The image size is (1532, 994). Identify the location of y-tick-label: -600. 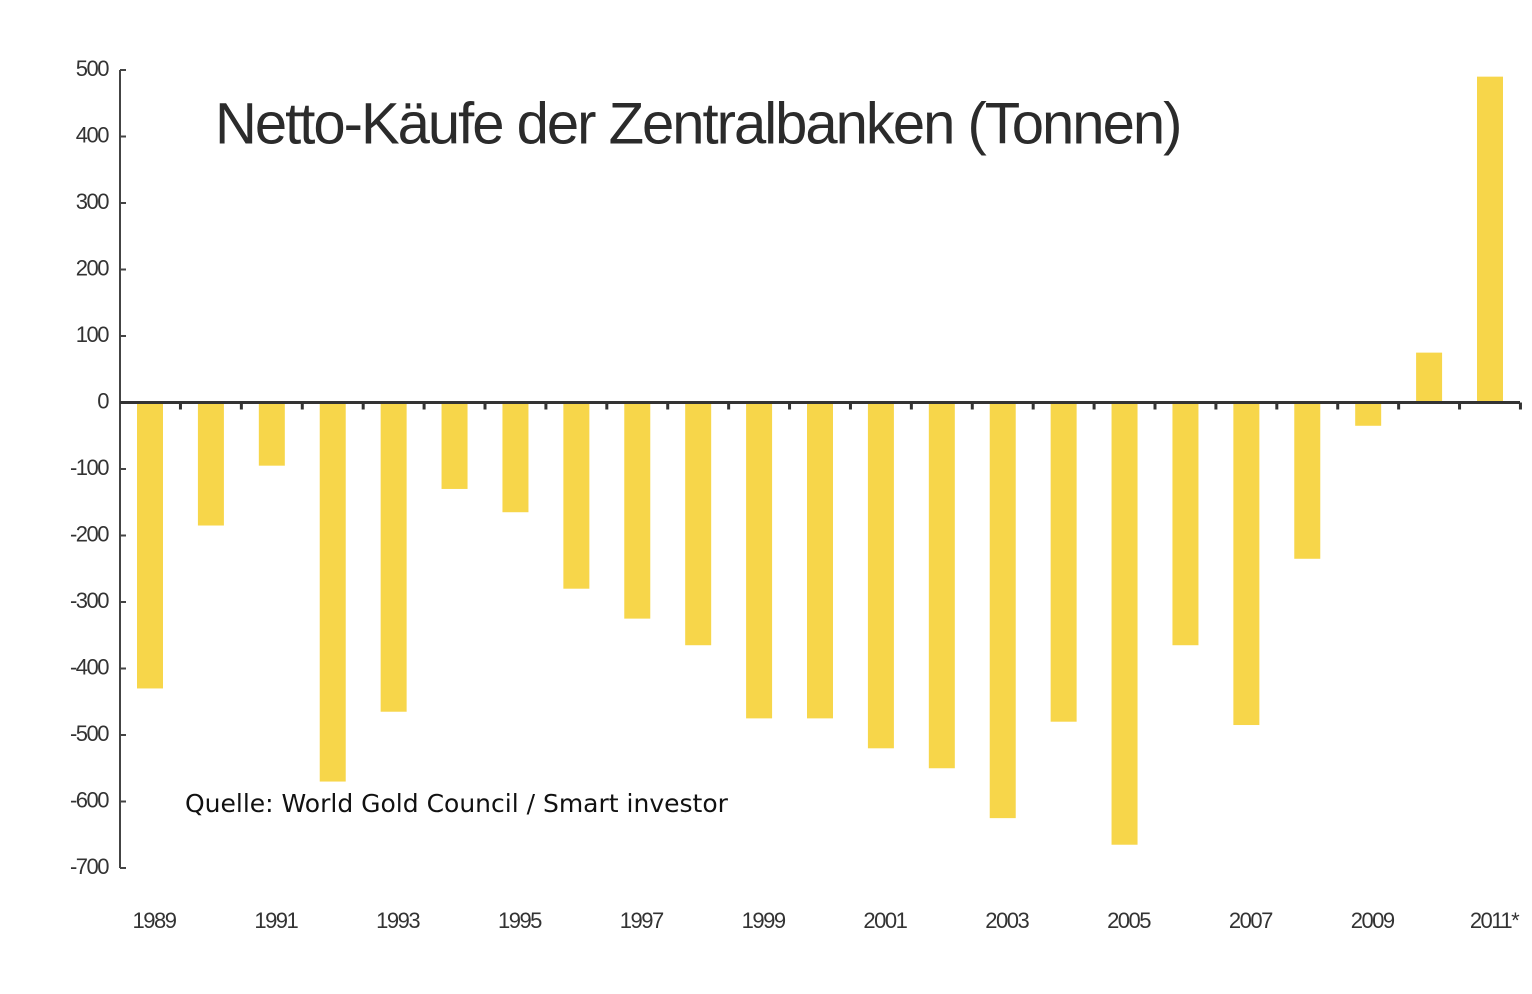
(89, 799).